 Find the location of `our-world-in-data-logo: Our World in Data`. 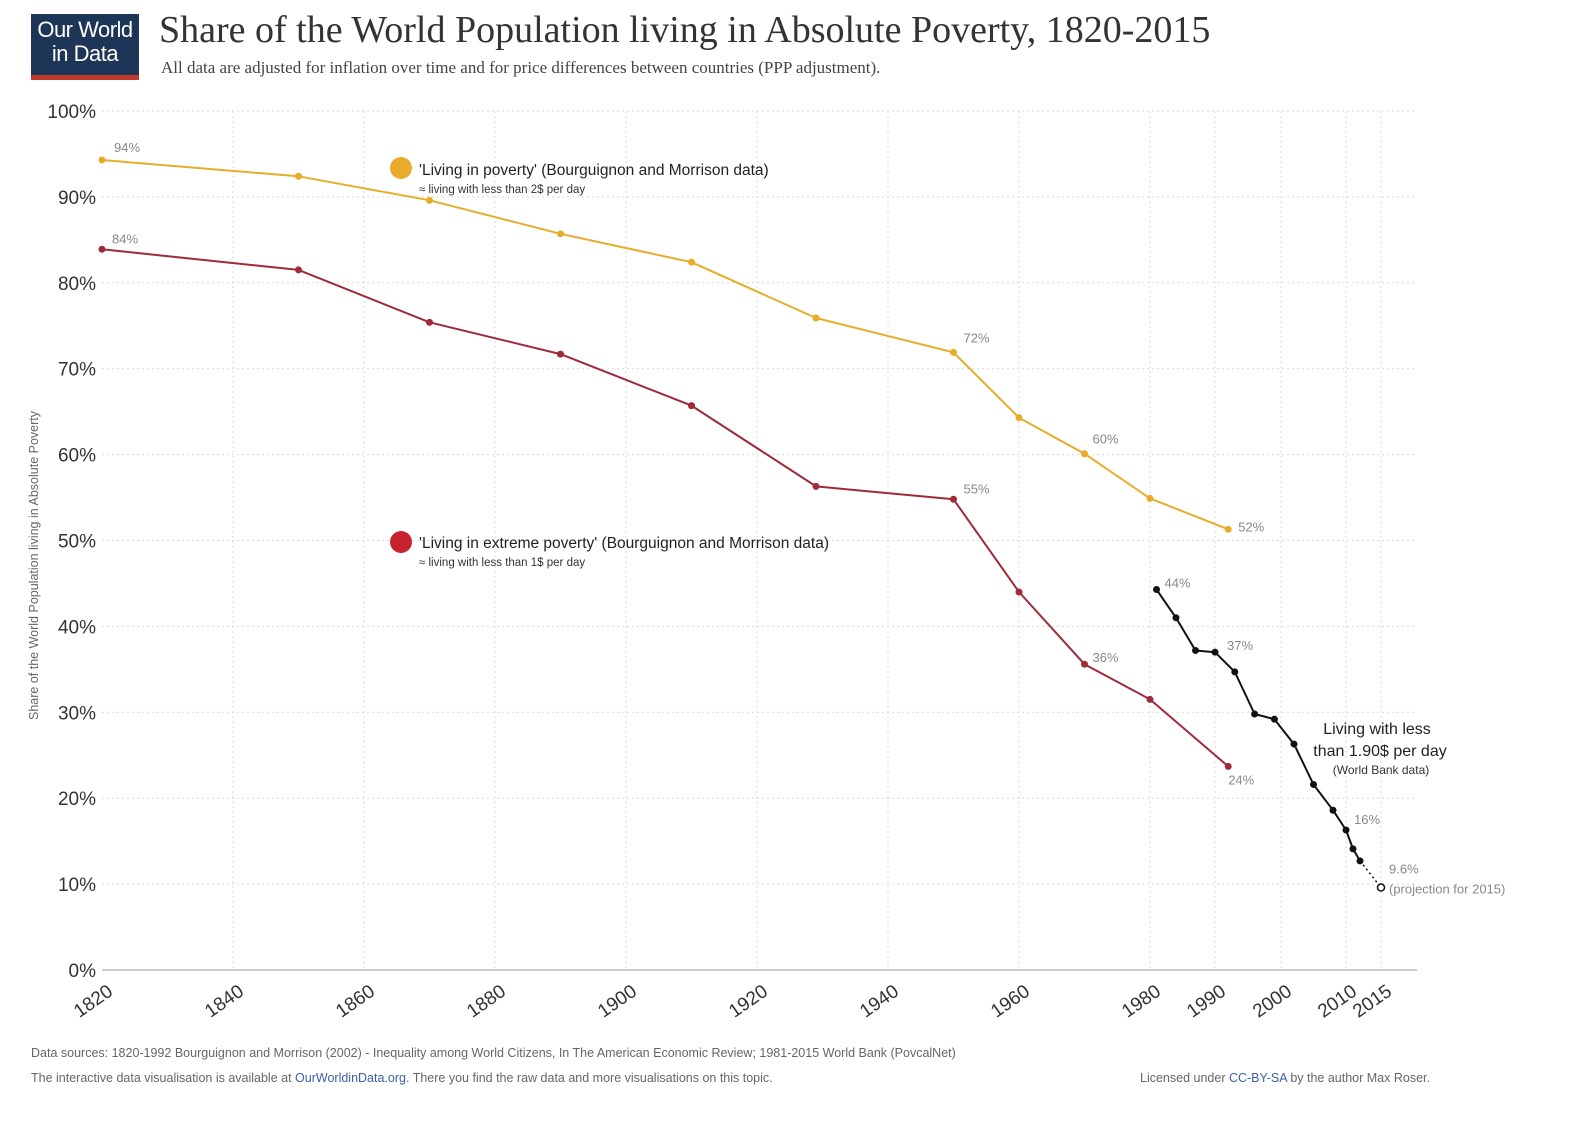

our-world-in-data-logo: Our World in Data is located at coordinates (85, 47).